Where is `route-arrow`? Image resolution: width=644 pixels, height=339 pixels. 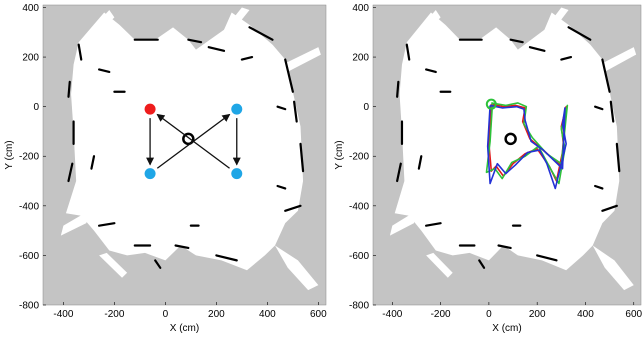 route-arrow is located at coordinates (193, 141).